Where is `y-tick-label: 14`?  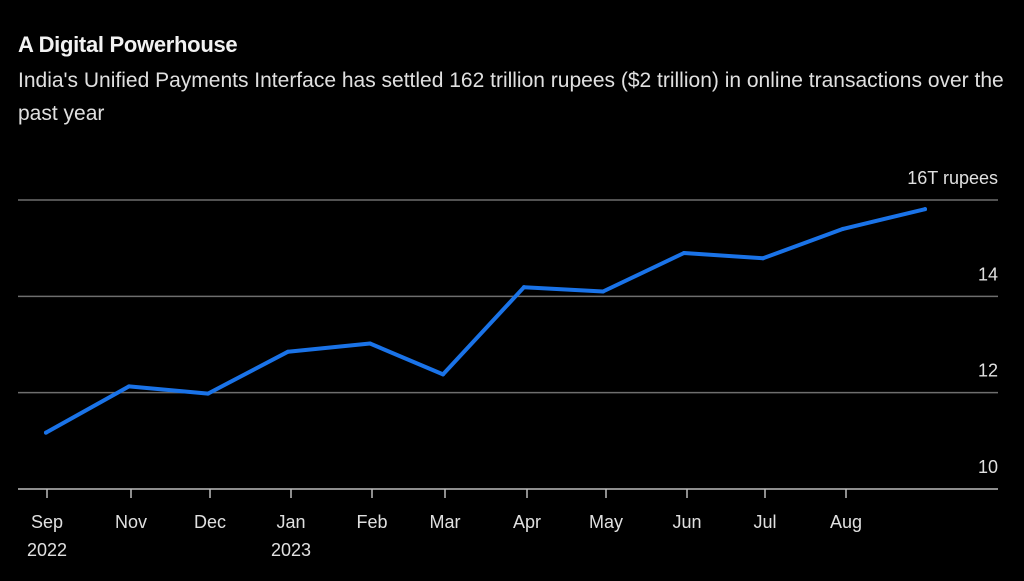
y-tick-label: 14 is located at coordinates (988, 274).